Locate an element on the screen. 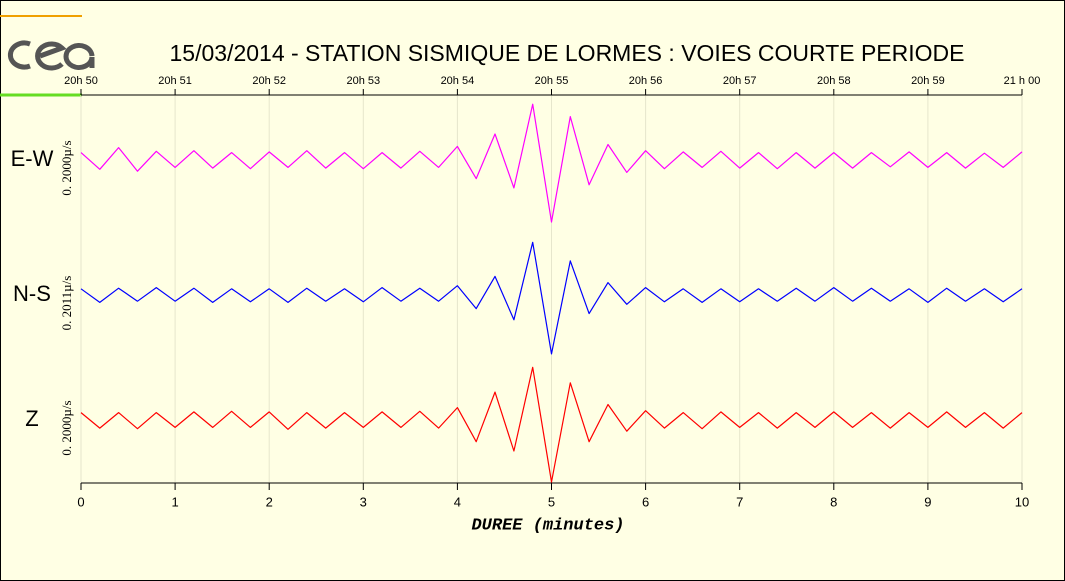  top-tick-label: 20h 56 is located at coordinates (646, 81).